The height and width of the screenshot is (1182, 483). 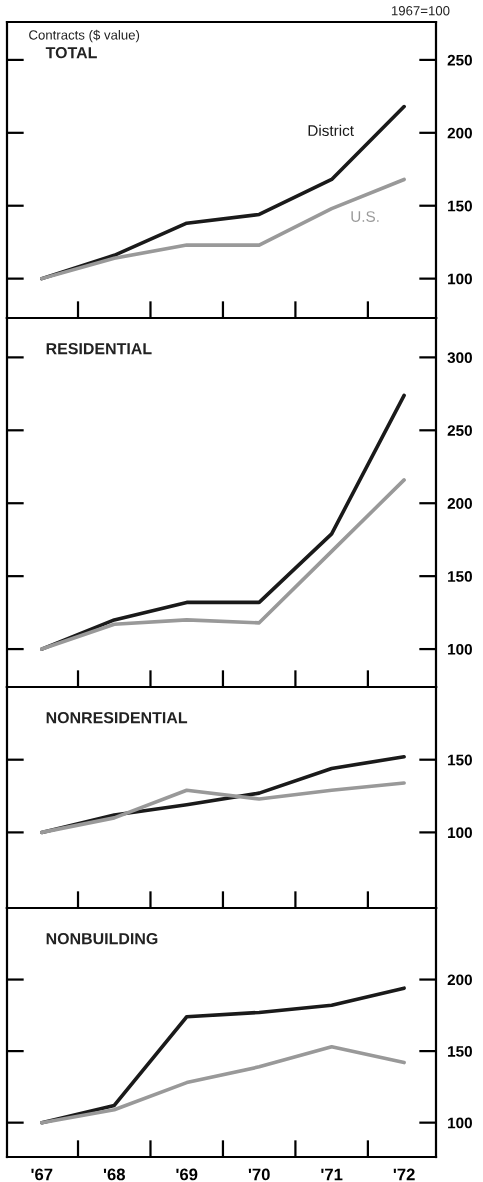 What do you see at coordinates (117, 717) in the screenshot?
I see `text: NONRESIDENTIAL` at bounding box center [117, 717].